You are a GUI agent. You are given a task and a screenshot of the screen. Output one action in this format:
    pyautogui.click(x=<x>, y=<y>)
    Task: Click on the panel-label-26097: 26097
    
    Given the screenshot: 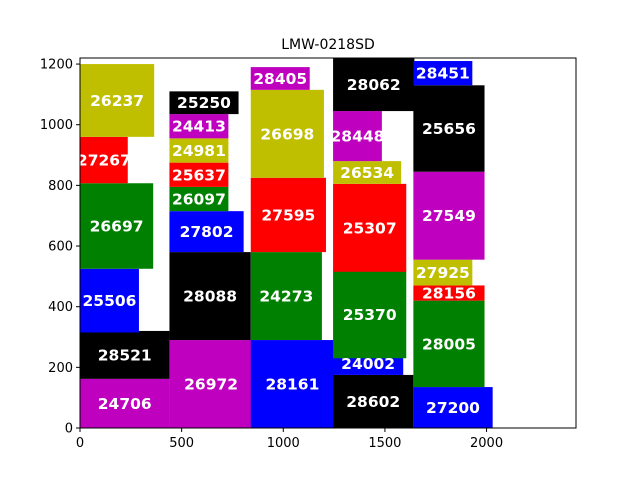 What is the action you would take?
    pyautogui.click(x=199, y=200)
    